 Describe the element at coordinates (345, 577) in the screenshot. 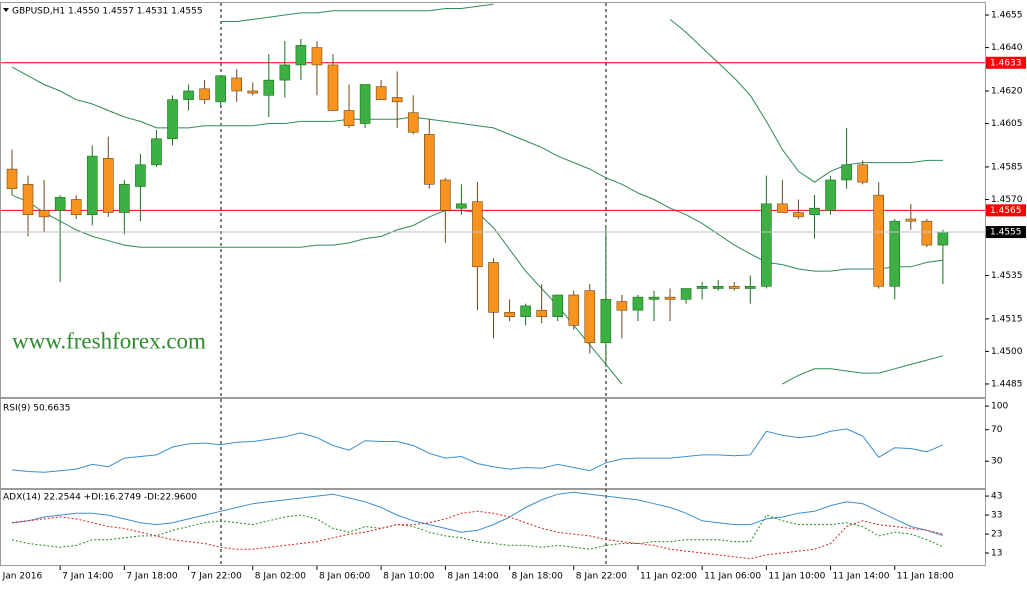

I see `x-tick-label: 8 Jan 06:00` at that location.